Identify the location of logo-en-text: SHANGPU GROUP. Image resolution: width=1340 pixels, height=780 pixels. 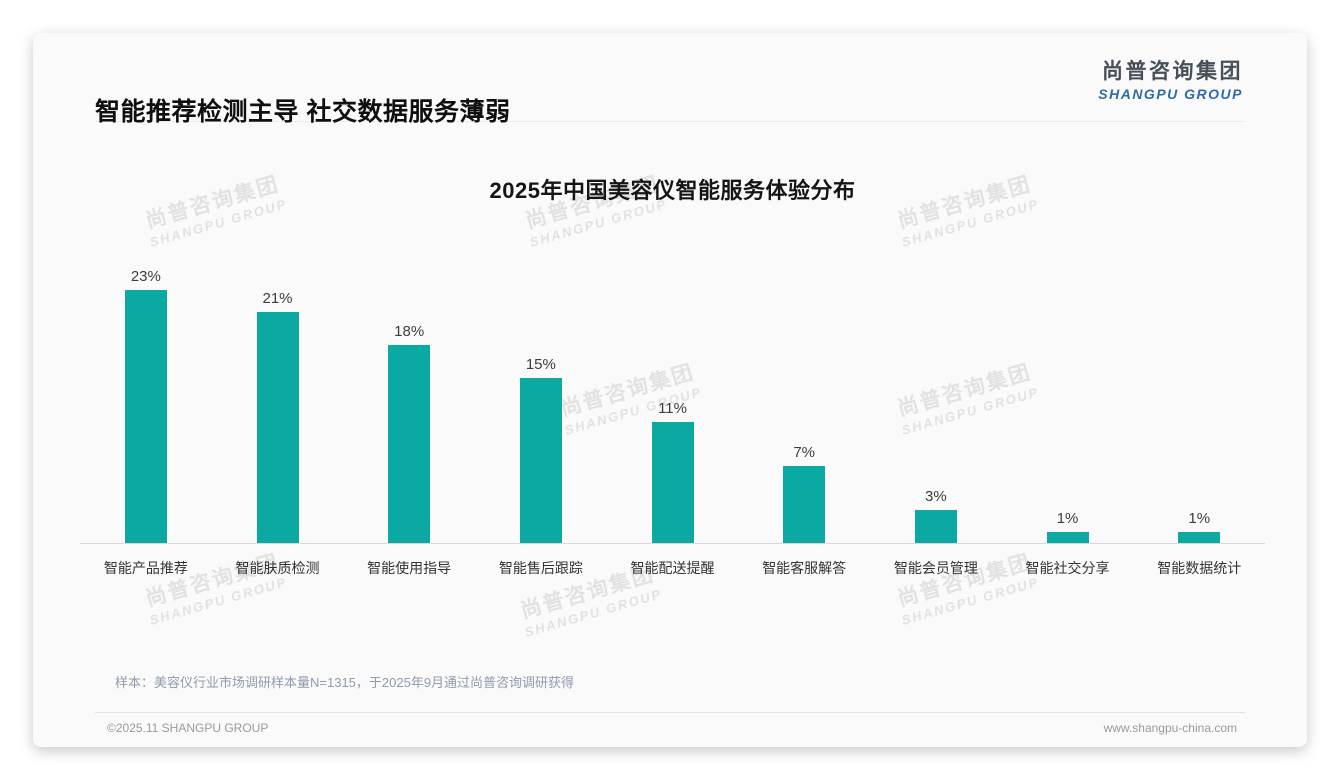
(1170, 94).